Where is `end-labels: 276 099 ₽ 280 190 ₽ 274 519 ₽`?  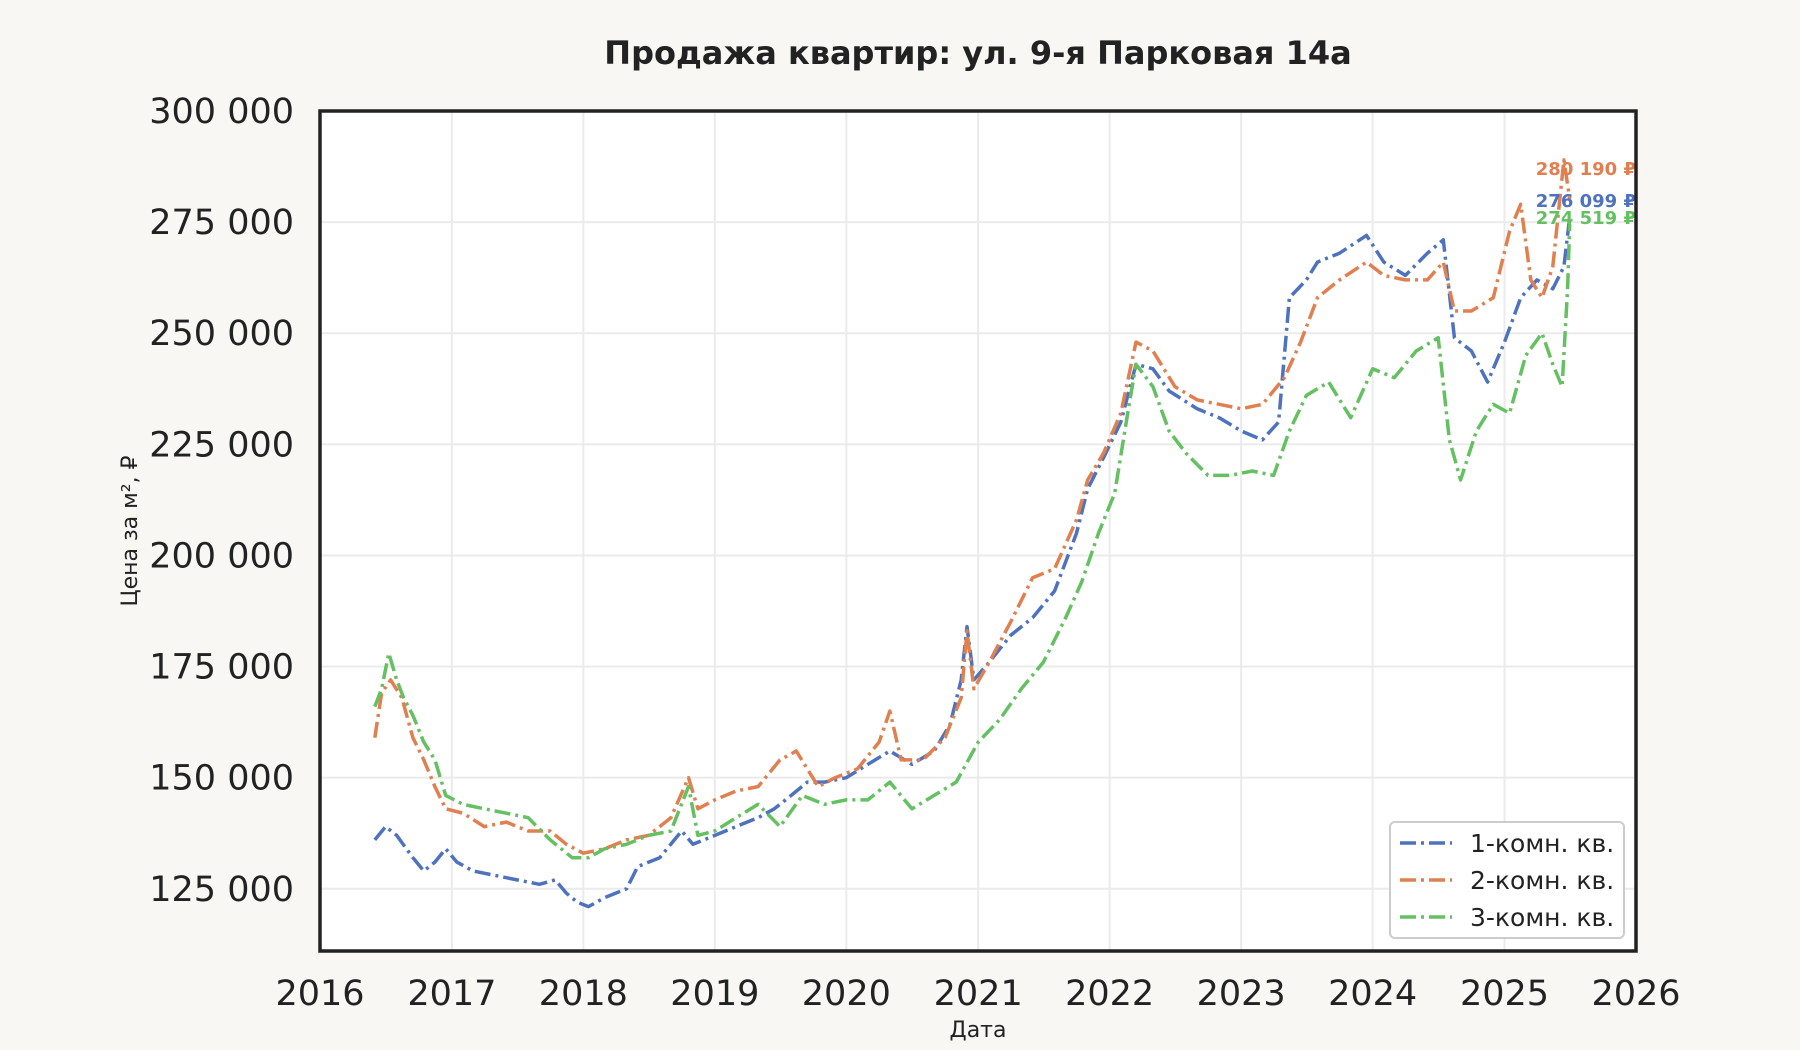 end-labels: 276 099 ₽ 280 190 ₽ 274 519 ₽ is located at coordinates (1586, 194).